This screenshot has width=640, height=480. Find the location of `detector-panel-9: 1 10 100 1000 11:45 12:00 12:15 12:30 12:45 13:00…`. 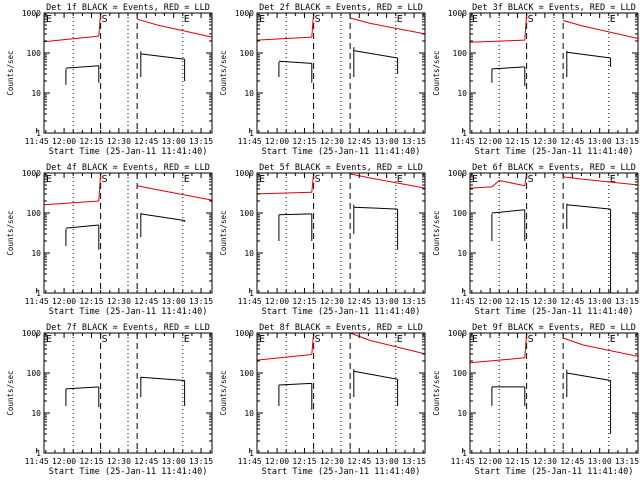

detector-panel-9: 1 10 100 1000 11:45 12:00 12:15 12:30 12:45 13:00… is located at coordinates (535, 400).